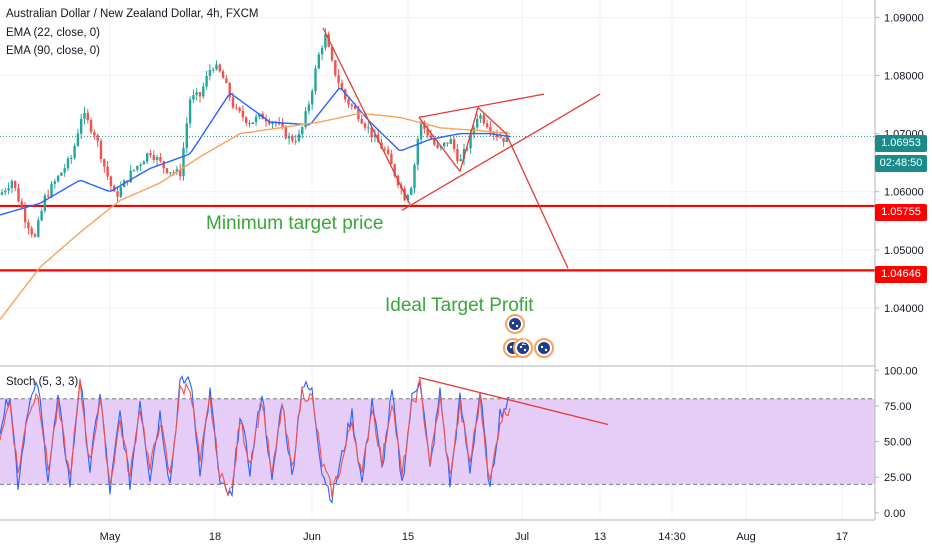 Image resolution: width=932 pixels, height=550 pixels. I want to click on y-tick-label: 1.04000, so click(904, 309).